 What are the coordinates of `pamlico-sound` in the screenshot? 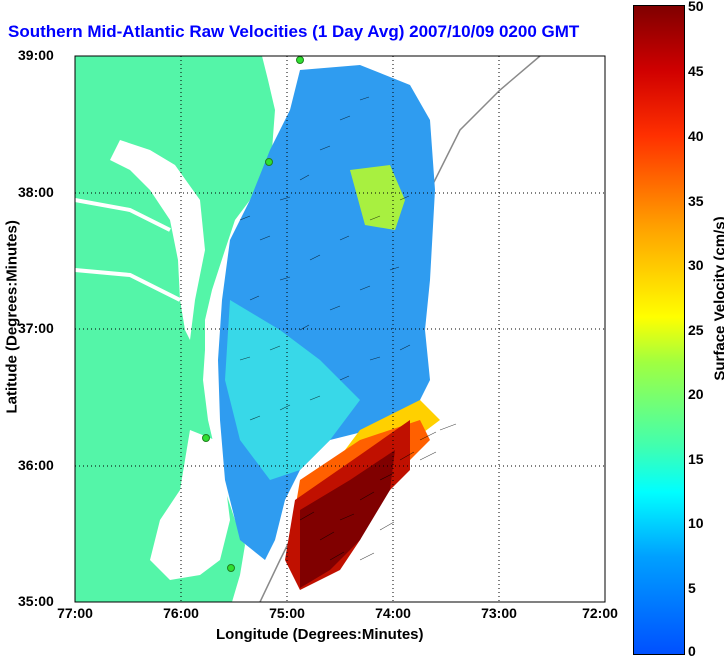 It's located at (190, 505).